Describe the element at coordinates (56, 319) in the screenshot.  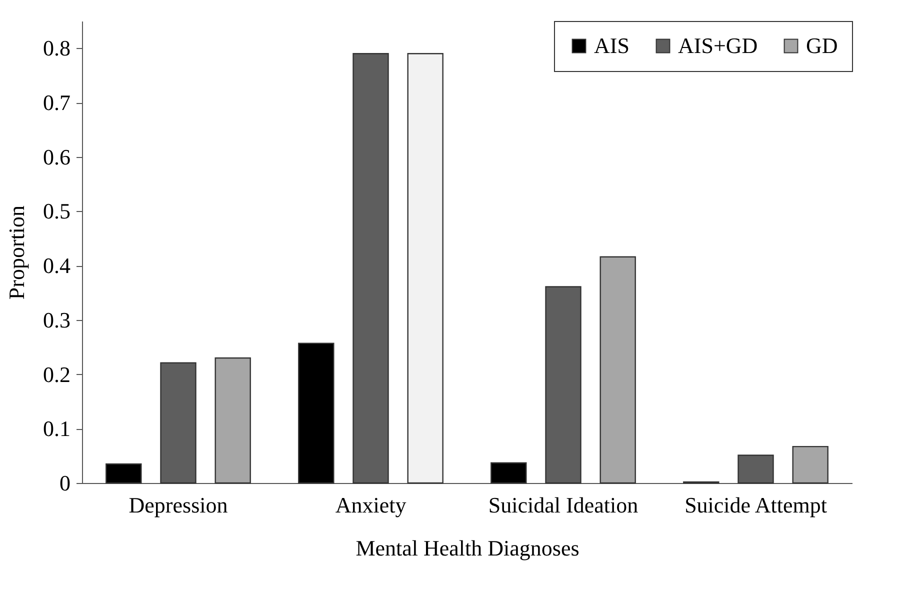
I see `y-tick-label: 0.3` at that location.